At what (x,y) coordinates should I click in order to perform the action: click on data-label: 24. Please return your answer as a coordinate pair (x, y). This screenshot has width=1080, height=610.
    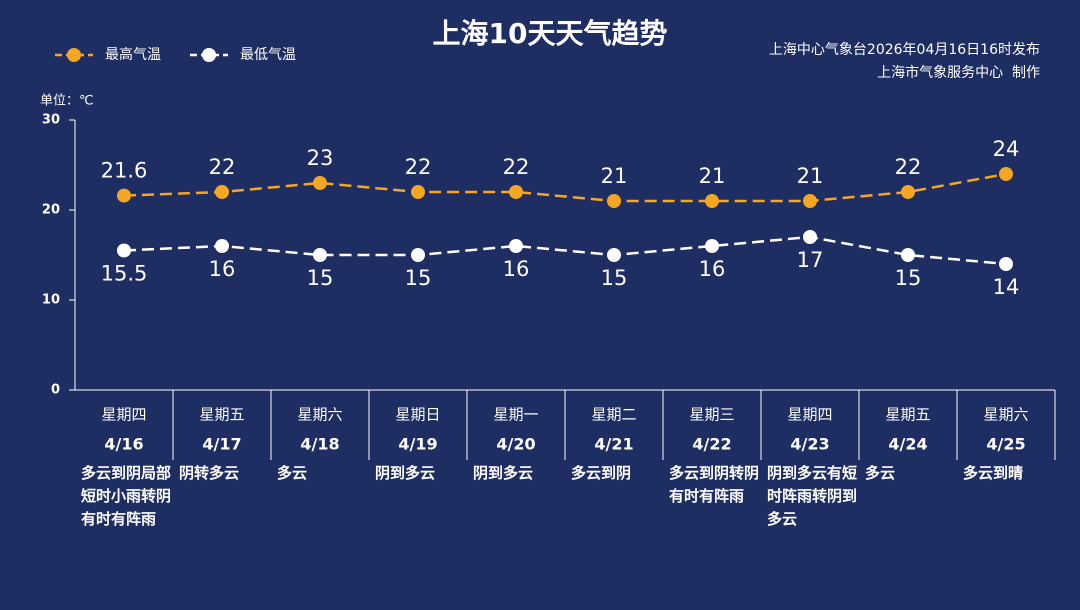
    Looking at the image, I should click on (1006, 149).